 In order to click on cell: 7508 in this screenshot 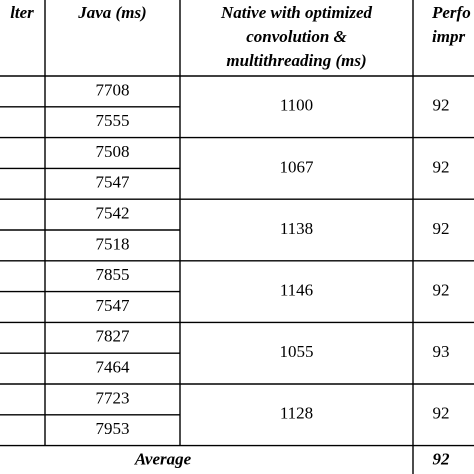, I will do `click(113, 151)`.